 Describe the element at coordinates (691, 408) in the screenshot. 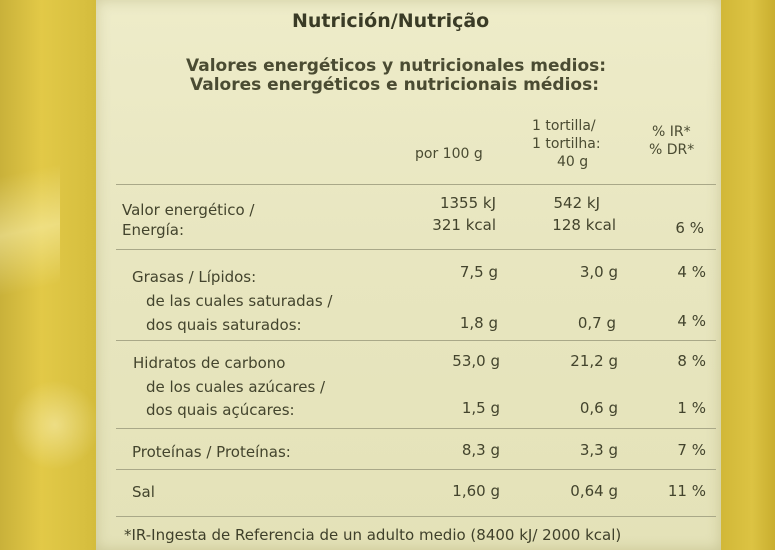

I see `row-sugars-ir: 1 %` at that location.